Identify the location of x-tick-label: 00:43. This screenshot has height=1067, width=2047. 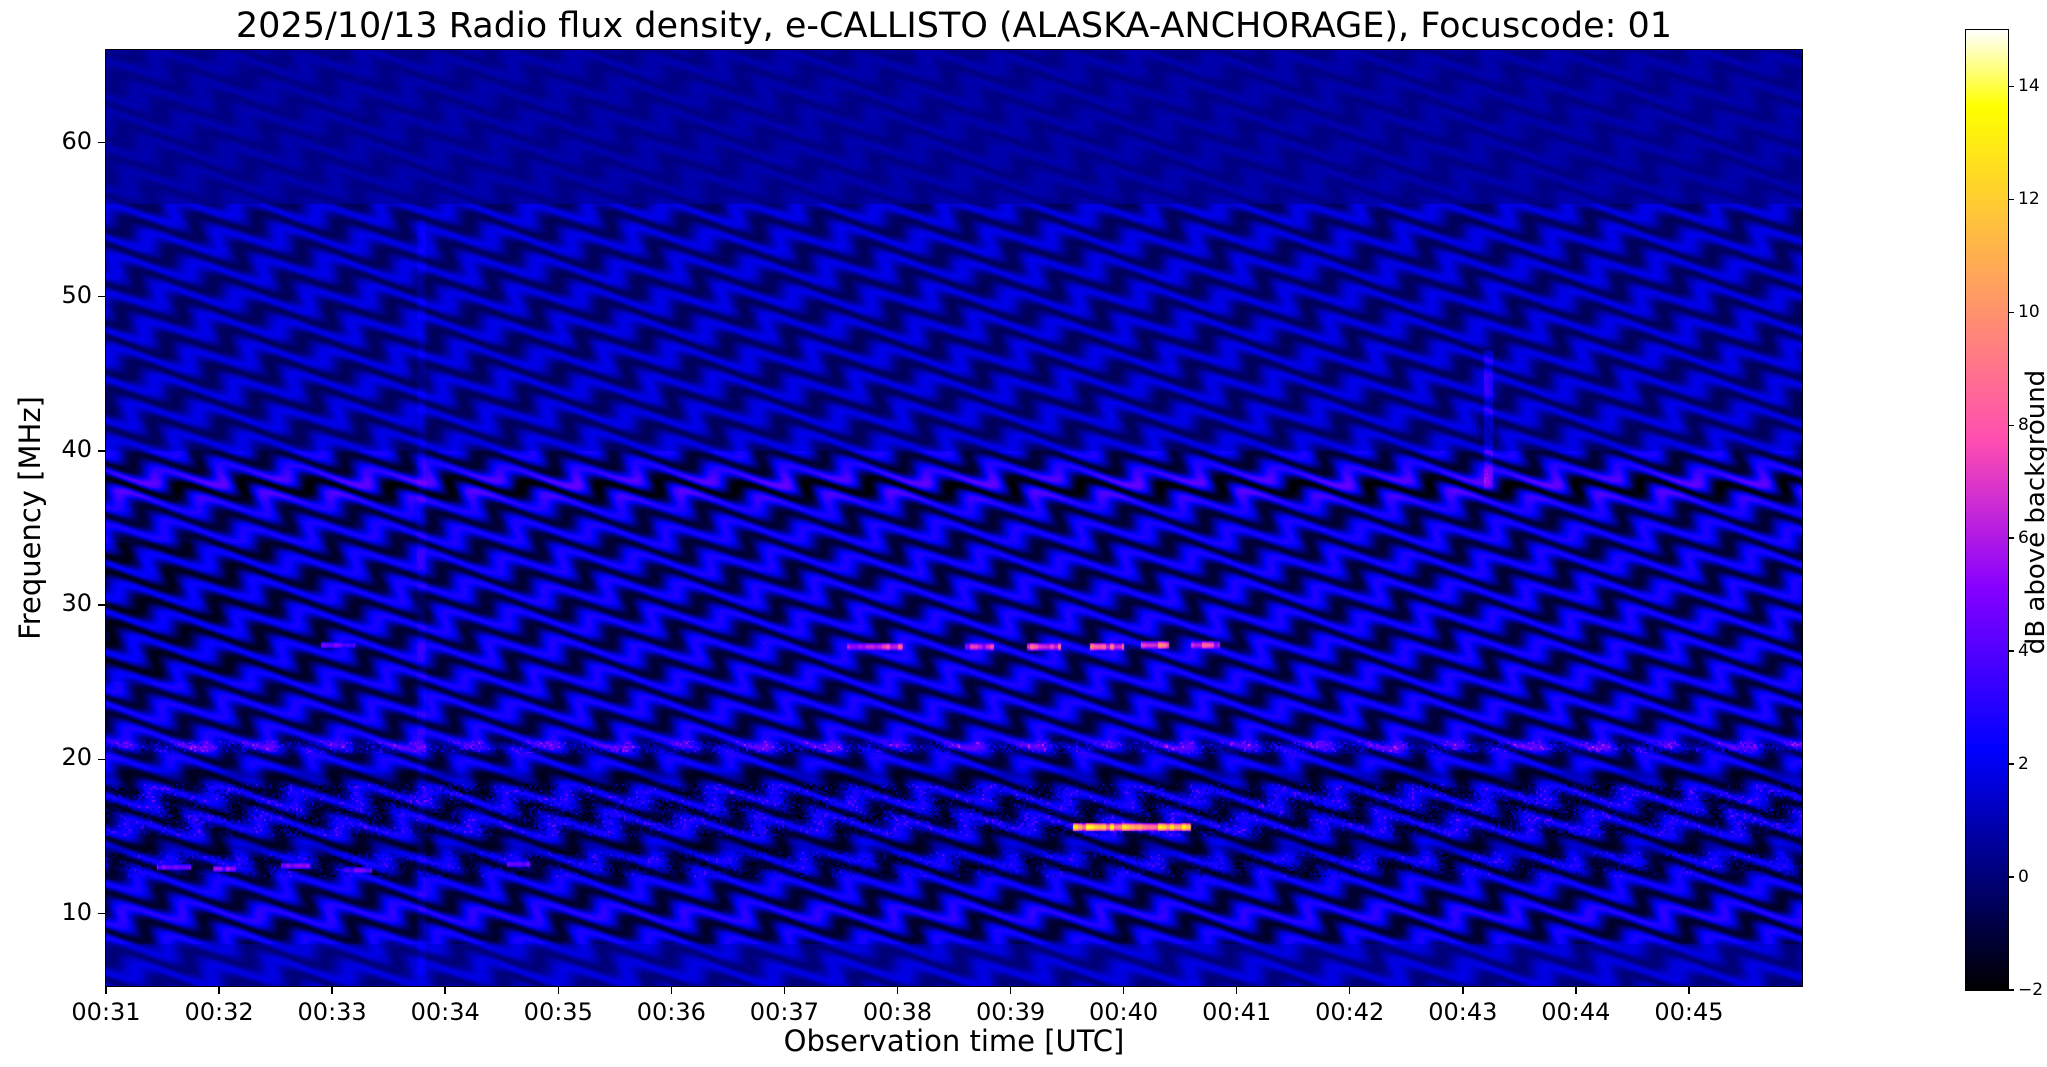
(1463, 1012).